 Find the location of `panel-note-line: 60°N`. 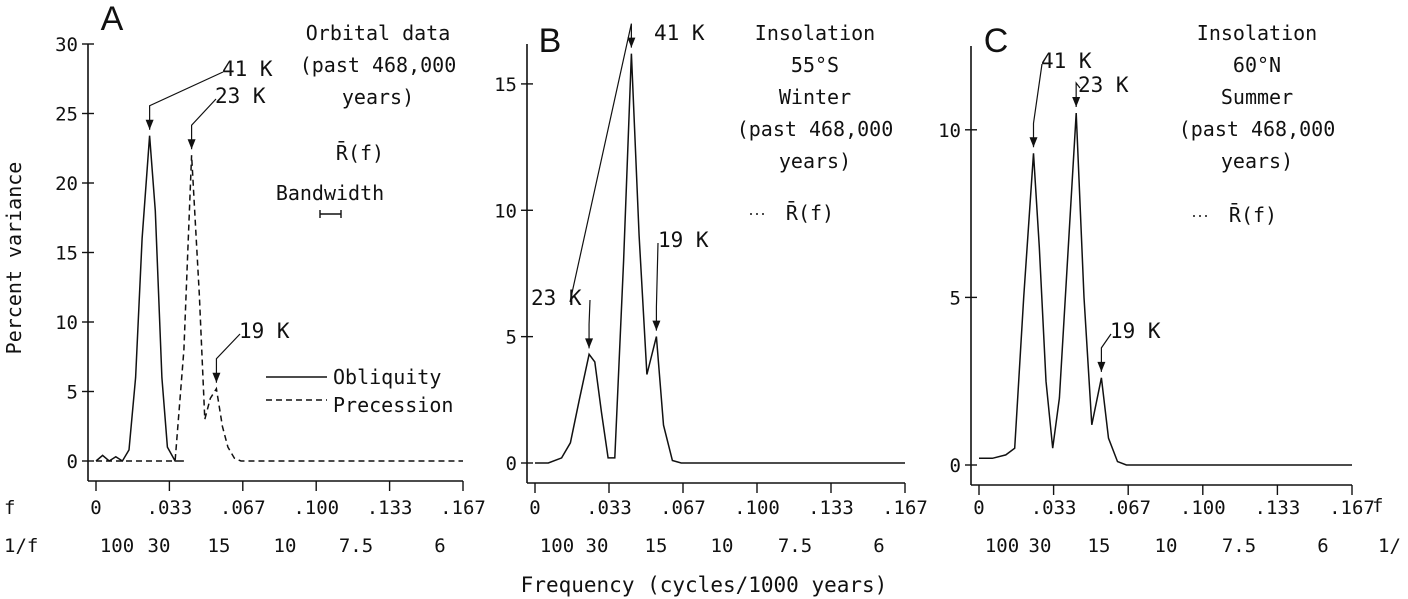

panel-note-line: 60°N is located at coordinates (1257, 65).